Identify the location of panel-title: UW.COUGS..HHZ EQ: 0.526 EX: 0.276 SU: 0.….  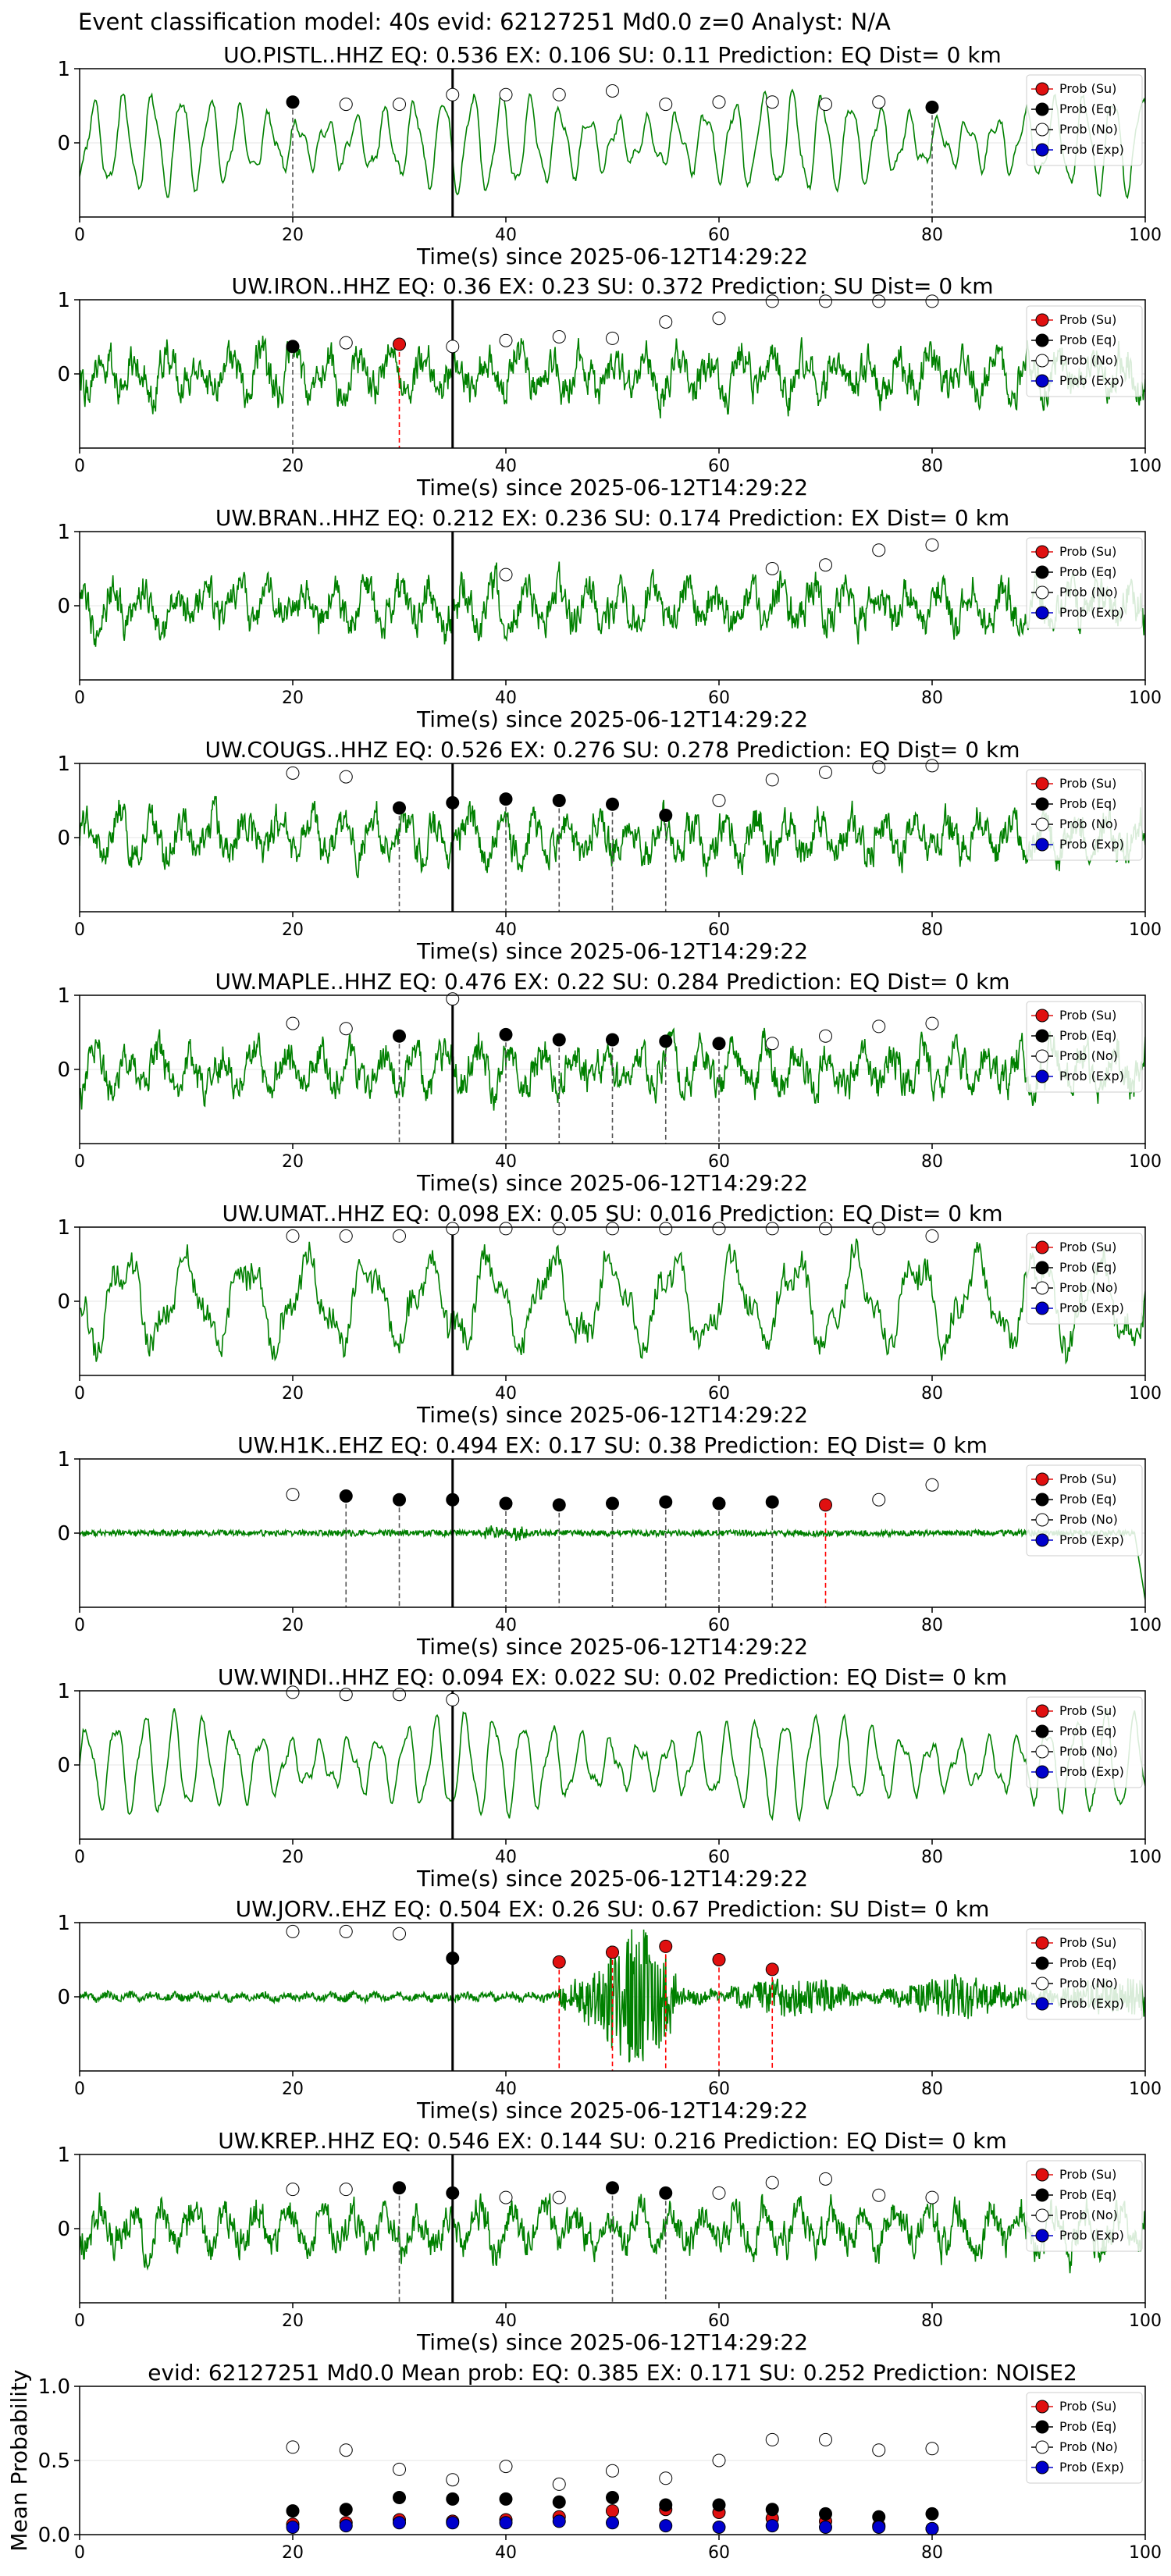
(612, 750).